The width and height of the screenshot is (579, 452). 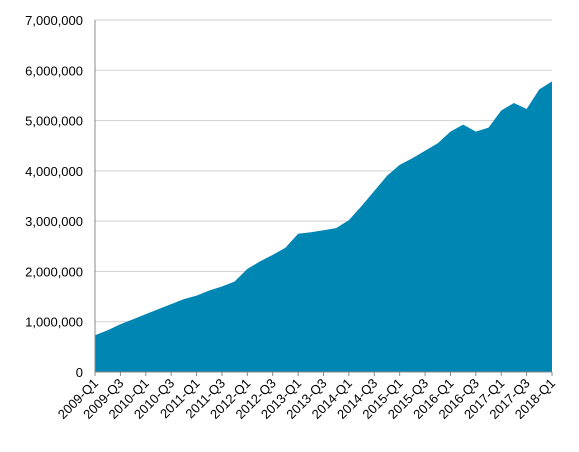 I want to click on y-tick-label: 3,000,000, so click(x=54, y=221).